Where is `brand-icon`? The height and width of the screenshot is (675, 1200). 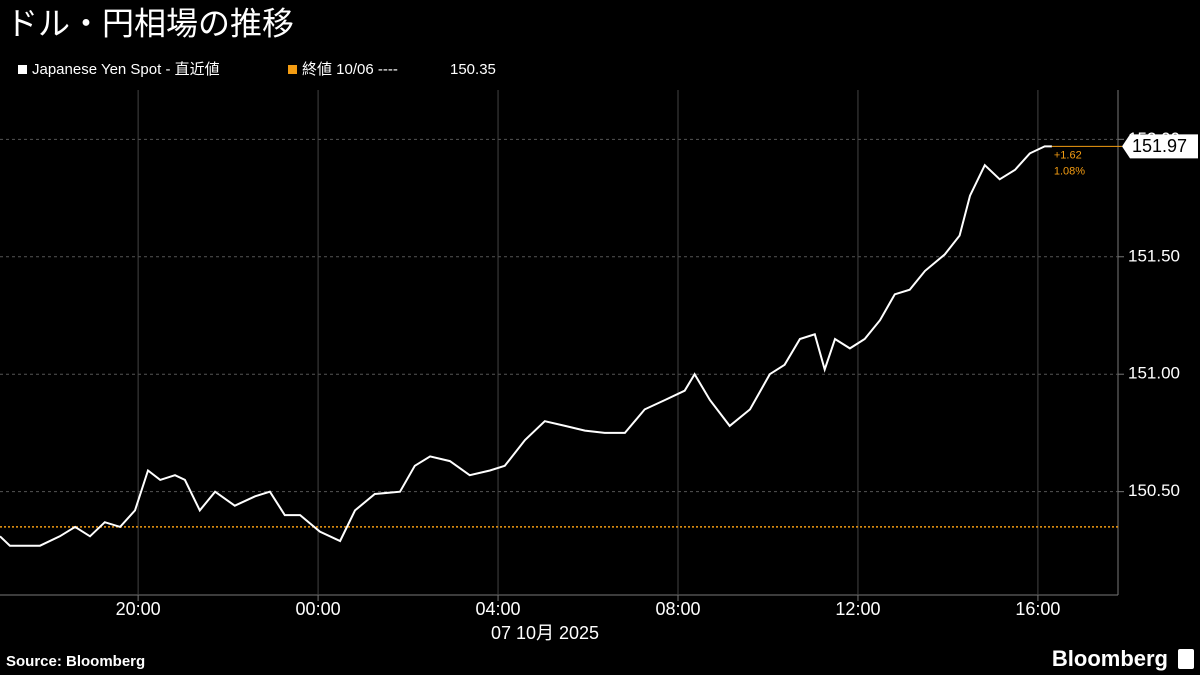 brand-icon is located at coordinates (1186, 659).